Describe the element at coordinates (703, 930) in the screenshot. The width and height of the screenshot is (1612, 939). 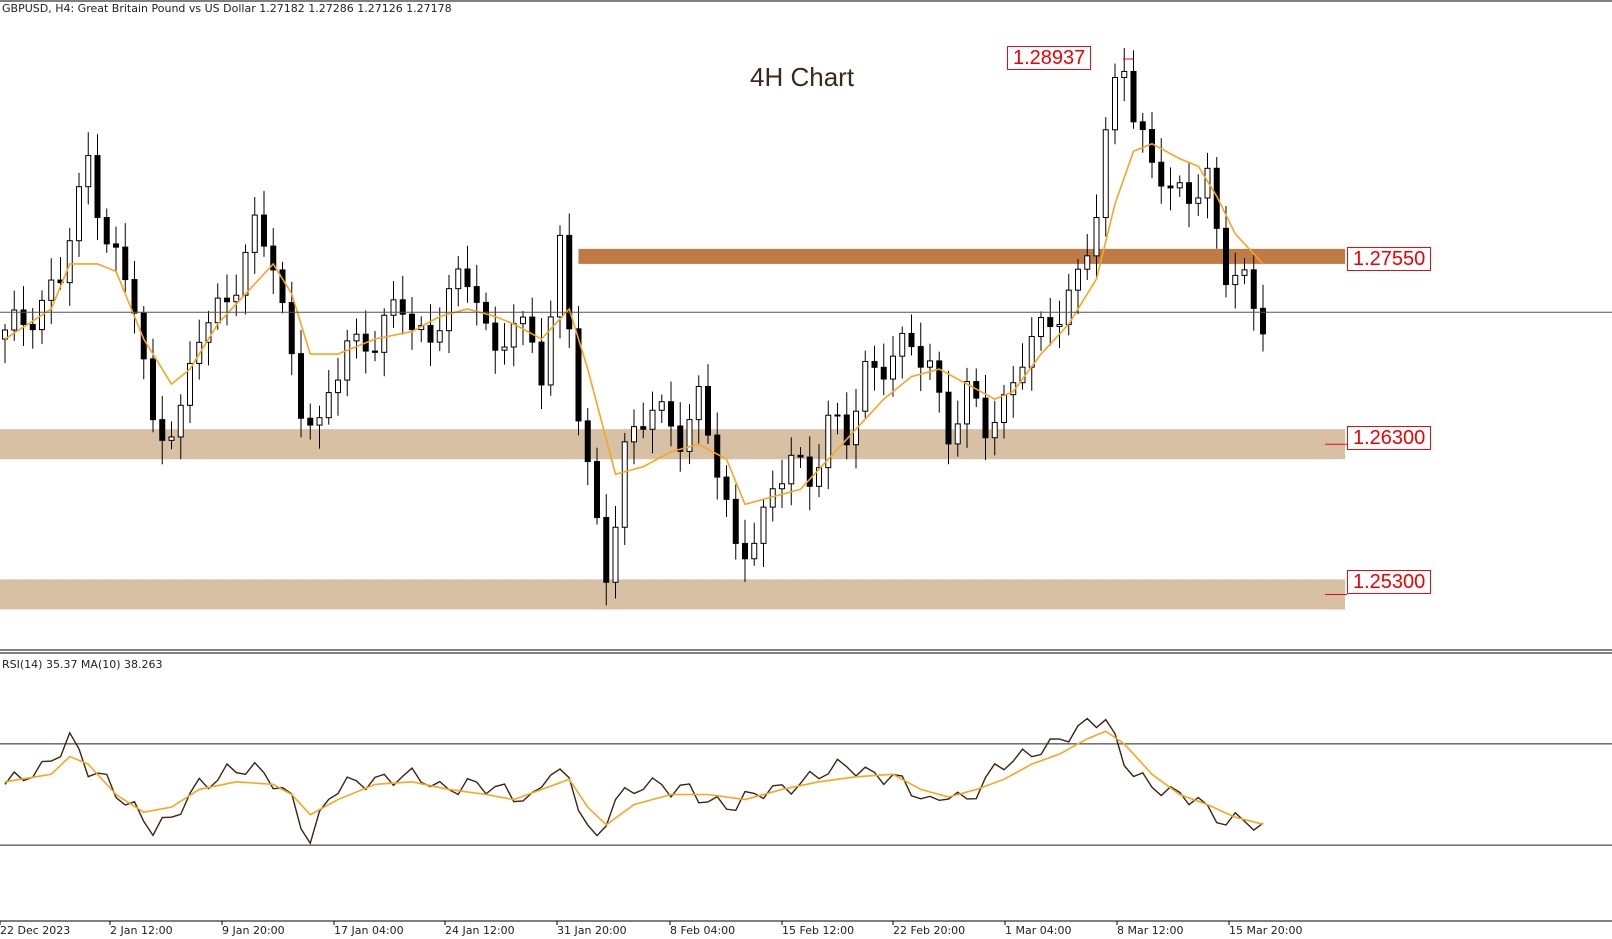
I see `x-tick-label: 8 Feb 04:00` at that location.